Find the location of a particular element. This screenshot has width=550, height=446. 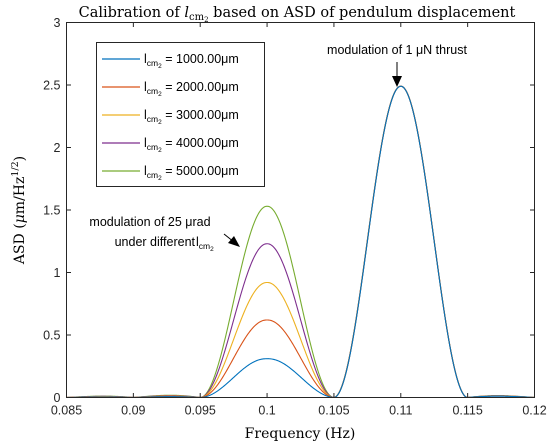

x-tick-label: 0.09 is located at coordinates (133, 411).